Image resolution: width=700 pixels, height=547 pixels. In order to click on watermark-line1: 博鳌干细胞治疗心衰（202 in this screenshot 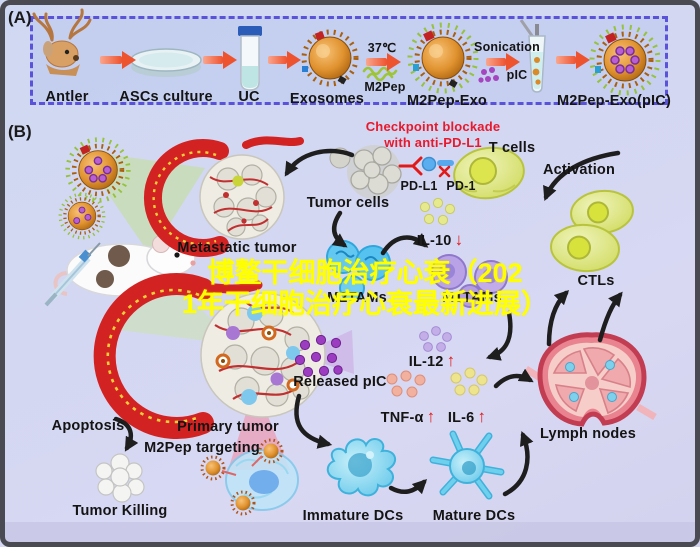, I will do `click(365, 273)`.